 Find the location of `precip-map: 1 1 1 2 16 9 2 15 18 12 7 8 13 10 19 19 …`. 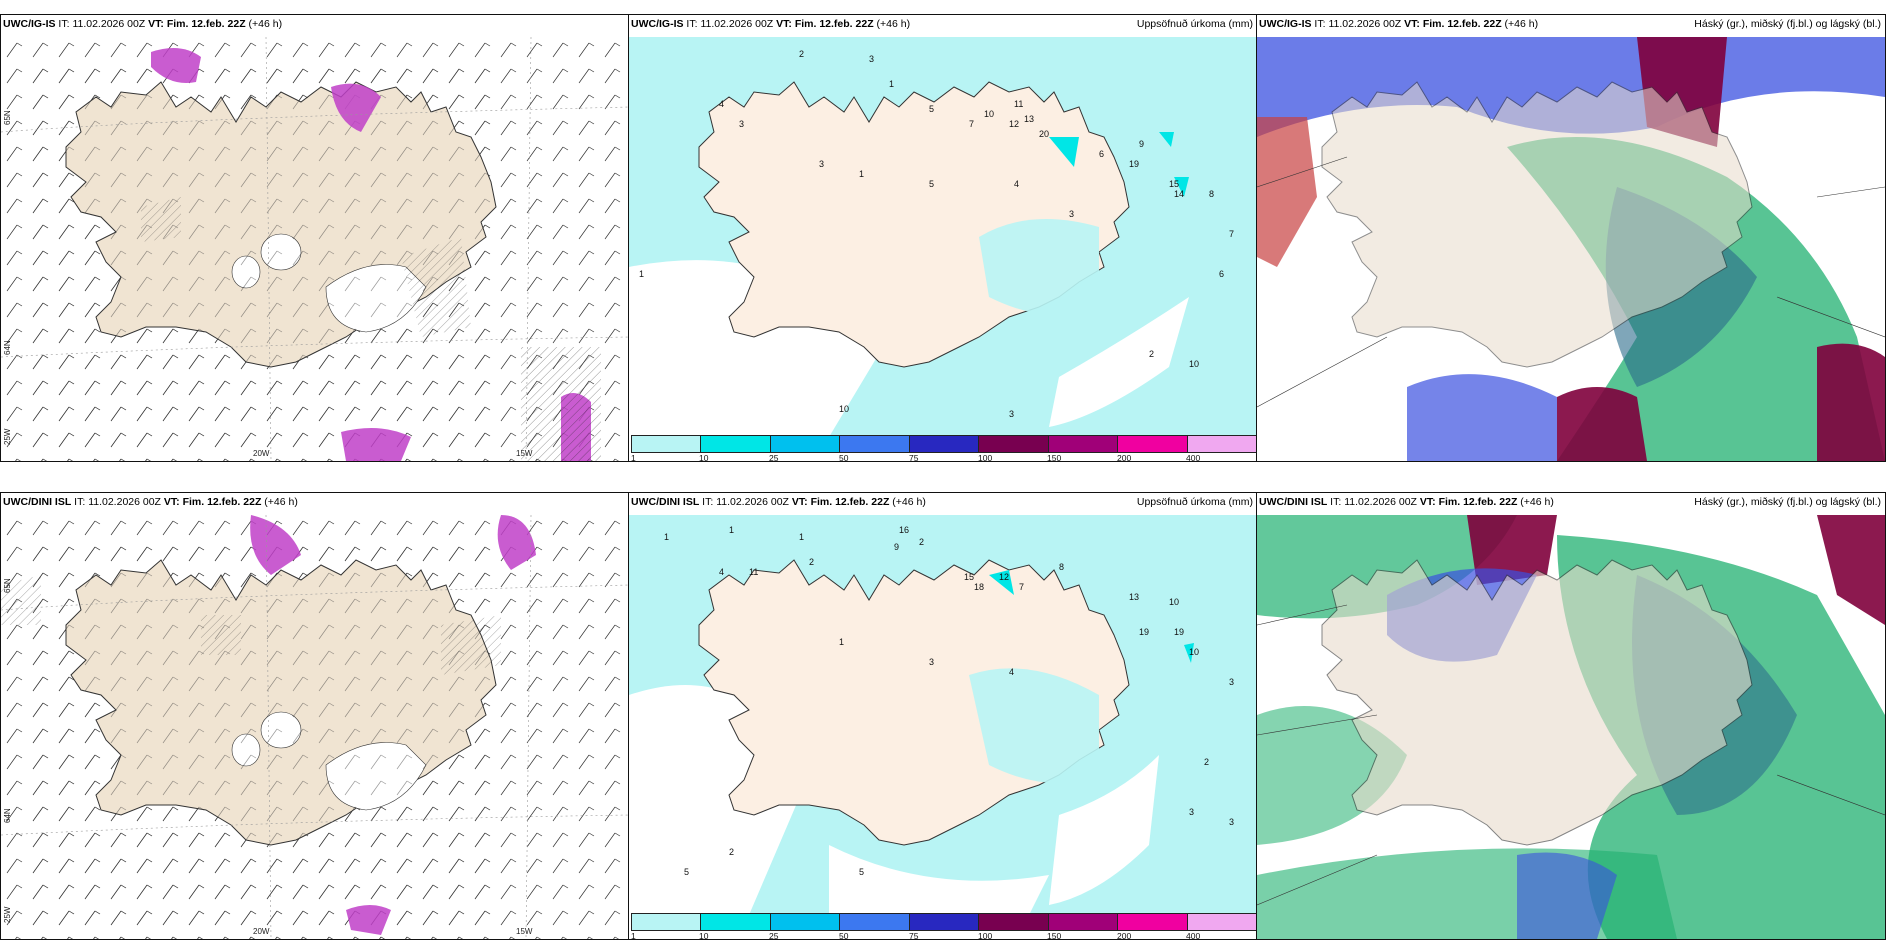

precip-map: 1 1 1 2 16 9 2 15 18 12 7 8 13 10 19 19 … is located at coordinates (943, 715).